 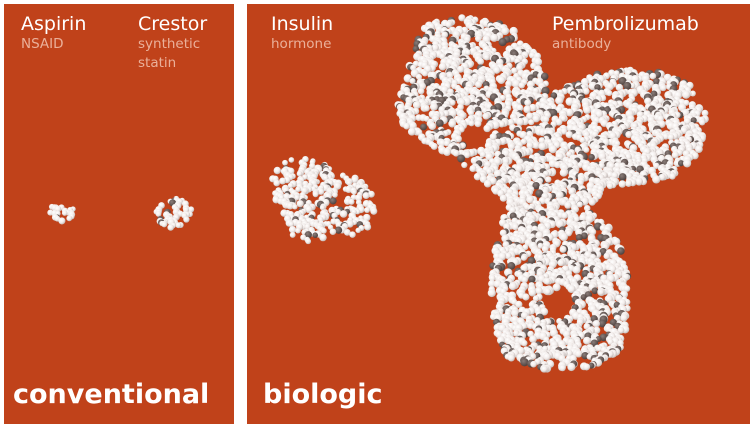 I want to click on biologic-category-label: biologic, so click(x=323, y=394).